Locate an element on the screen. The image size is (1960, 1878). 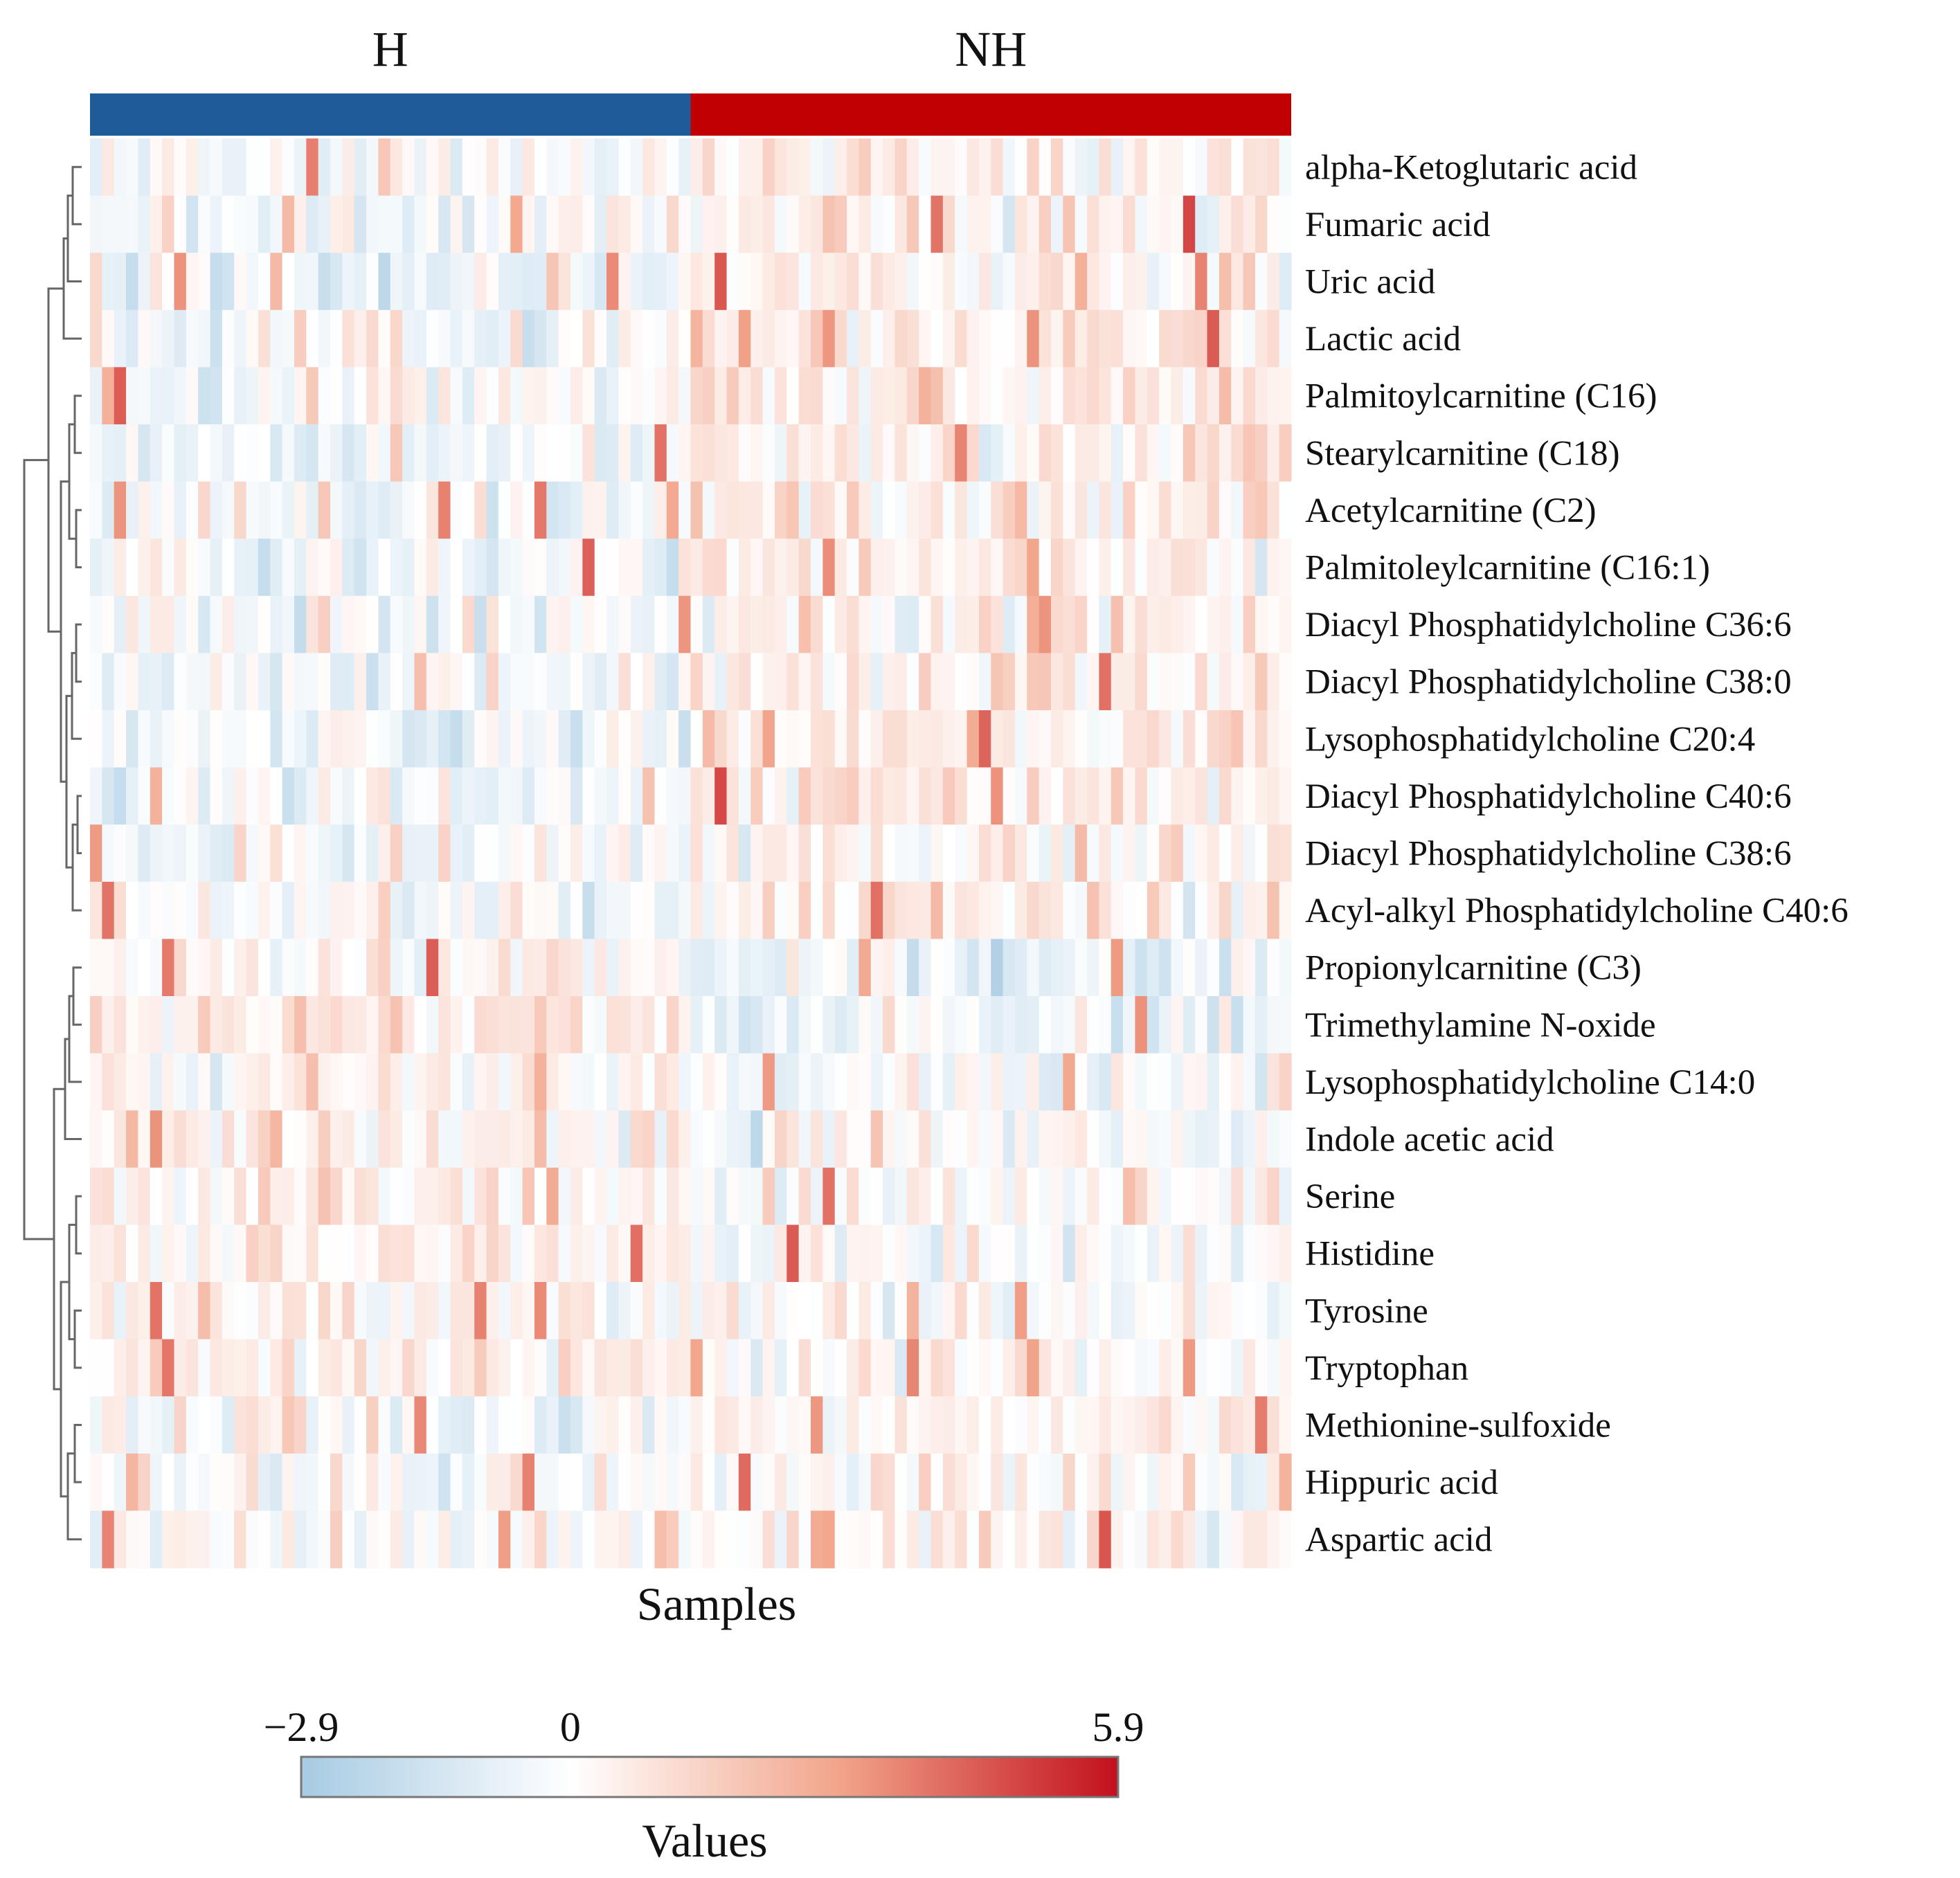
row-dendrogram is located at coordinates (52, 853).